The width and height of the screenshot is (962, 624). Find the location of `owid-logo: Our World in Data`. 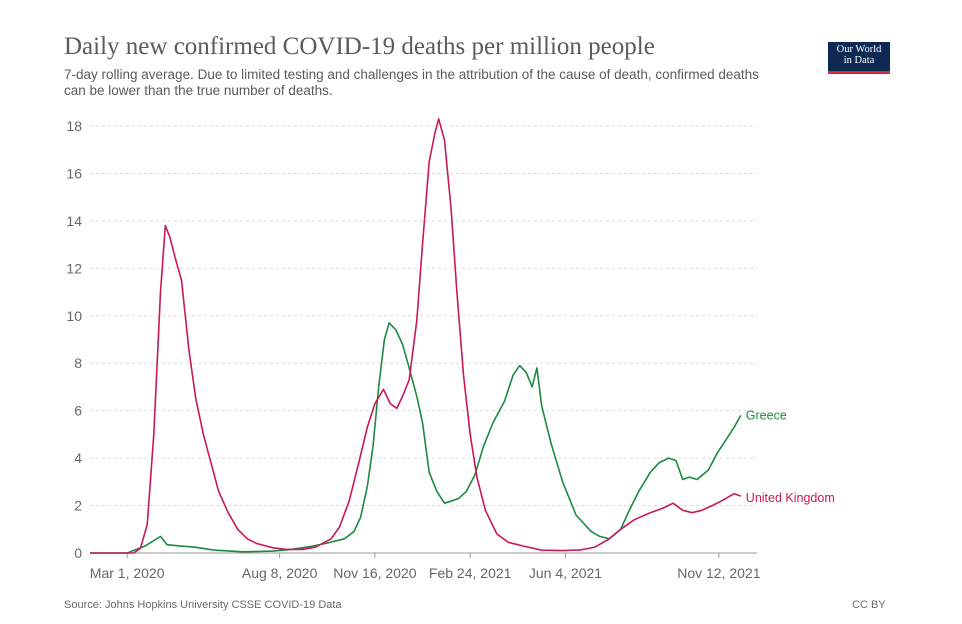

owid-logo: Our World in Data is located at coordinates (859, 58).